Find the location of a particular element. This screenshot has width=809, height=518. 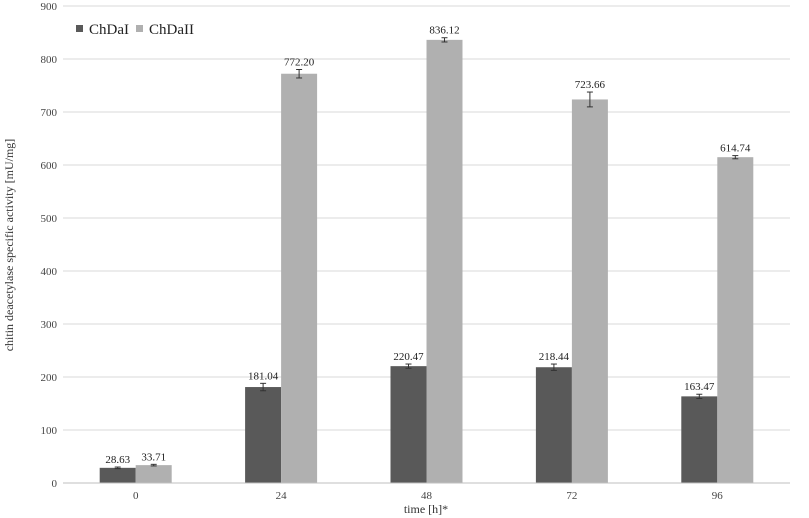

legend-swatch-chdai is located at coordinates (79, 28).